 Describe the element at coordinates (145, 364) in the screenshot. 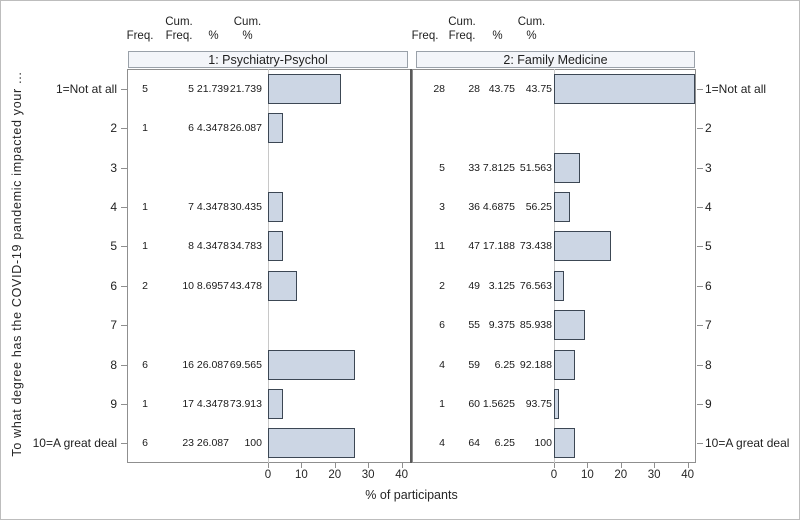

I see `table-cell-freq: 6` at that location.